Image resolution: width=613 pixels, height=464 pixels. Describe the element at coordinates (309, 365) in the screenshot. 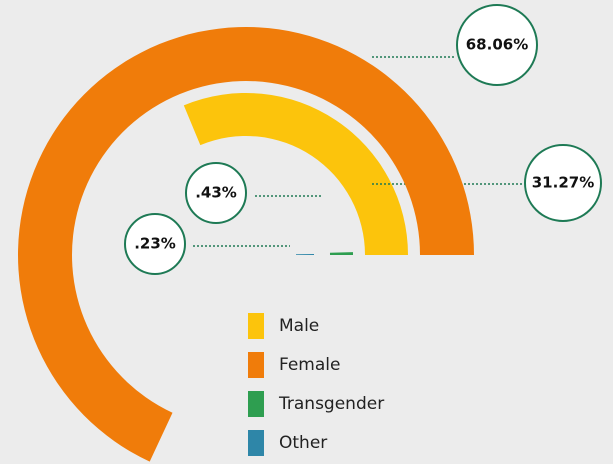

I see `legend-label: Female` at that location.